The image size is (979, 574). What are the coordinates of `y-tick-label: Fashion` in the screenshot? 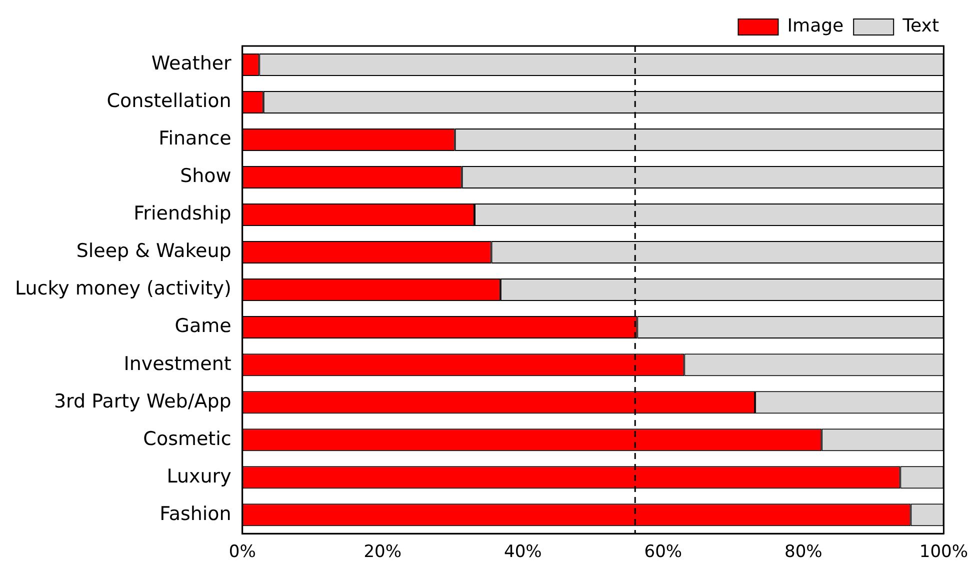 It's located at (196, 513).